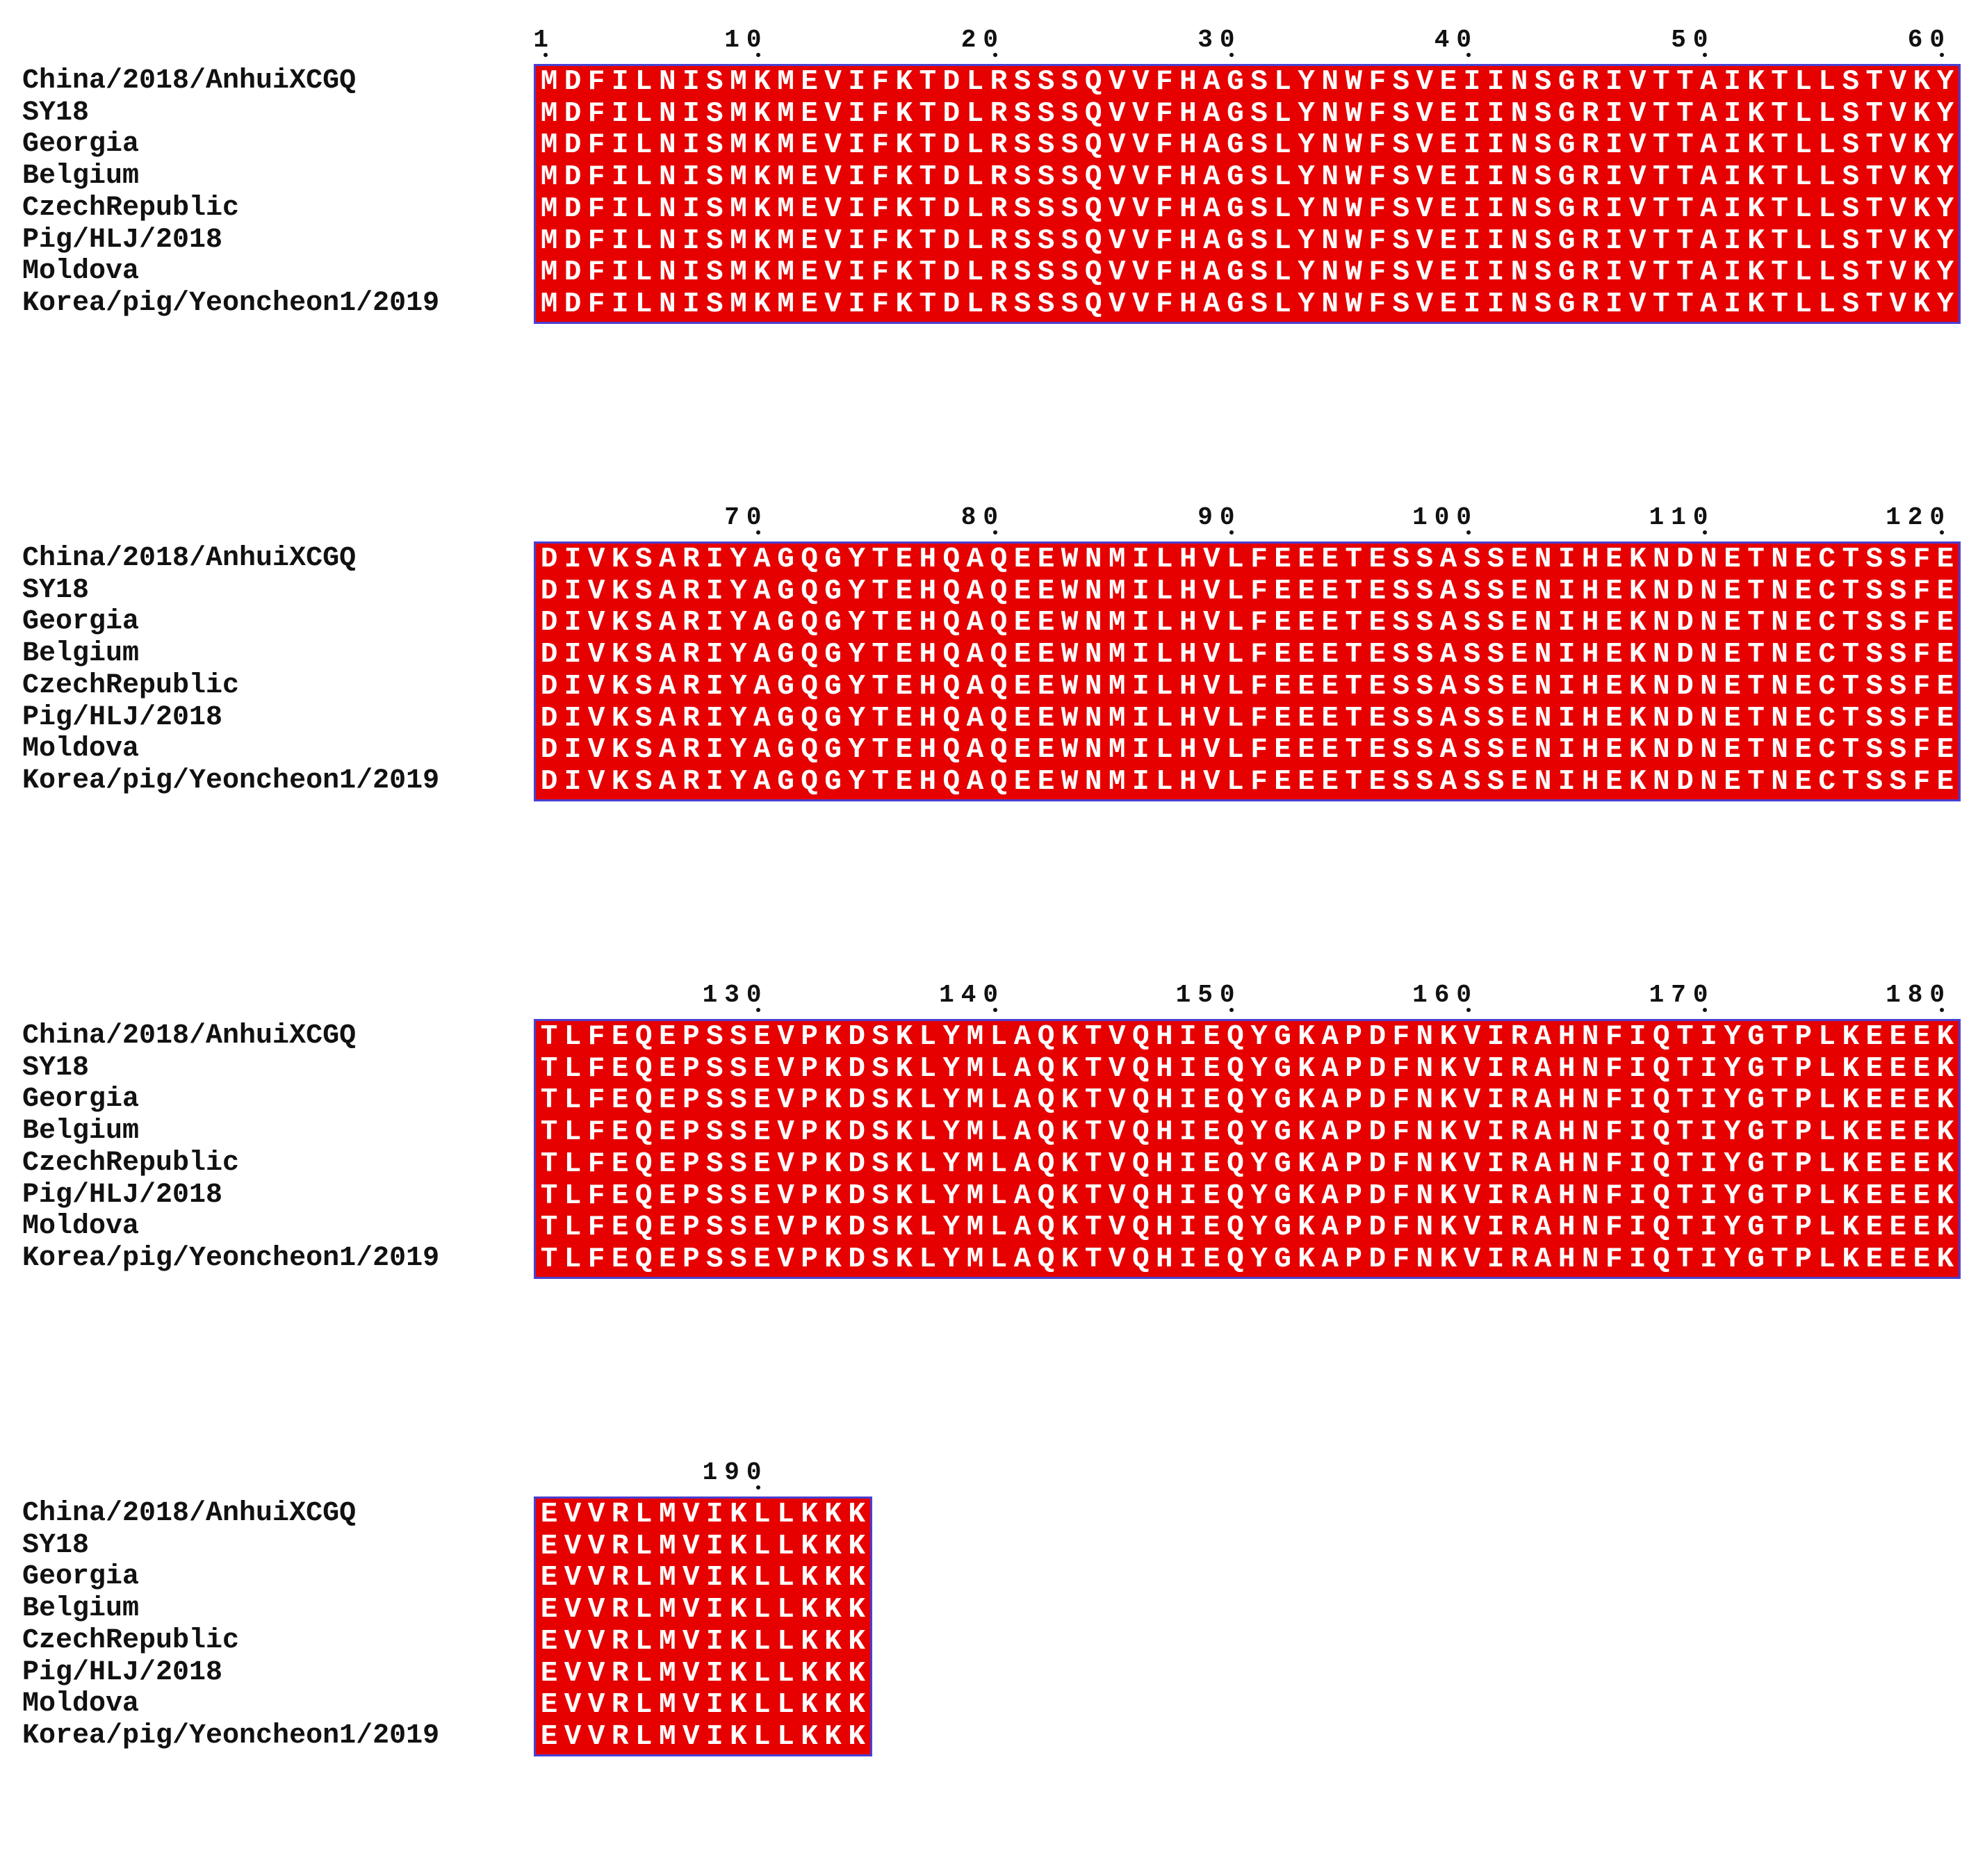  I want to click on residue: G, so click(833, 750).